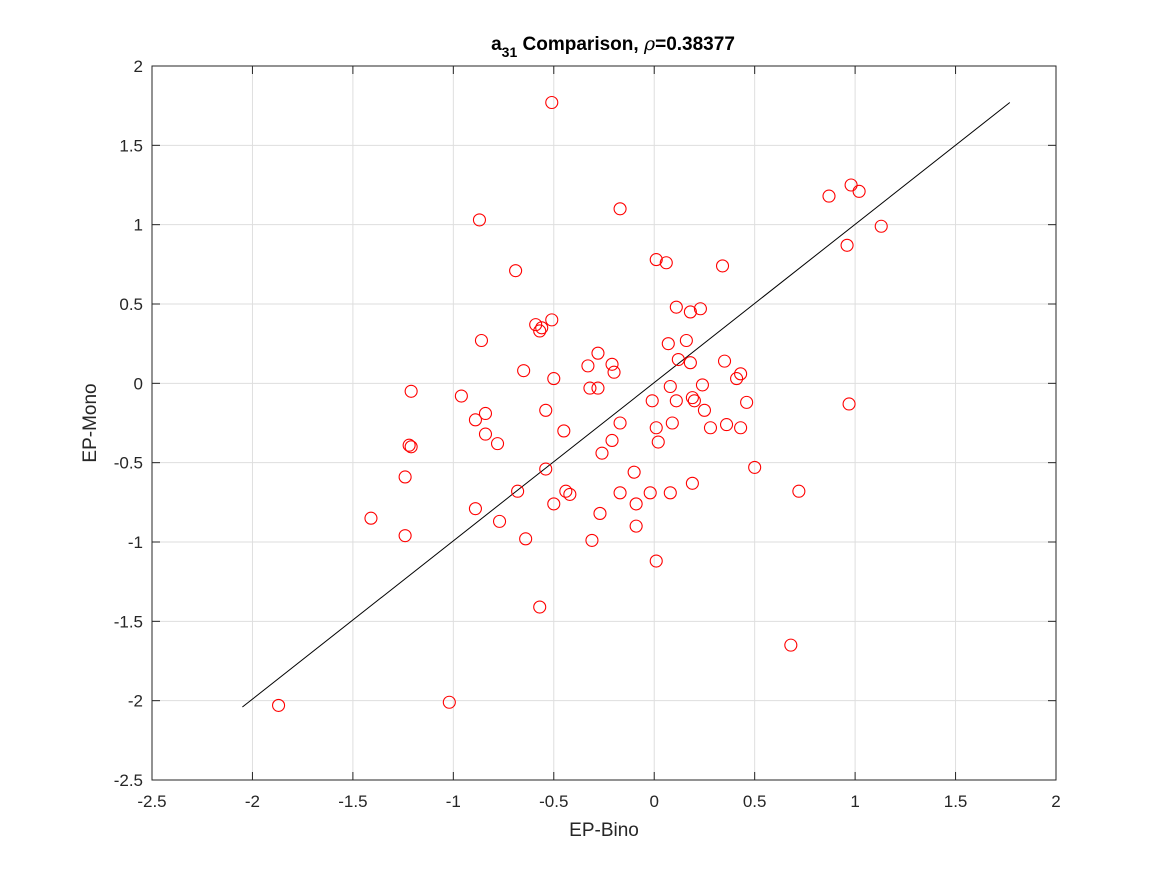  Describe the element at coordinates (695, 44) in the screenshot. I see `title-rest: =0.38377` at that location.